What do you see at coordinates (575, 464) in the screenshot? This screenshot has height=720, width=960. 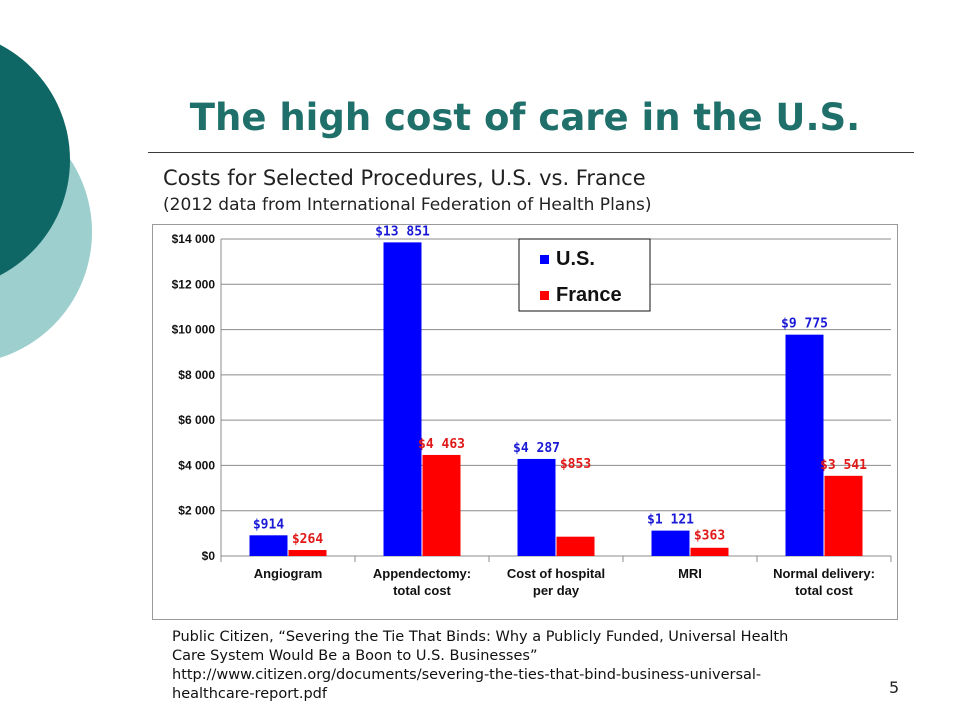 I see `data-label: $853` at bounding box center [575, 464].